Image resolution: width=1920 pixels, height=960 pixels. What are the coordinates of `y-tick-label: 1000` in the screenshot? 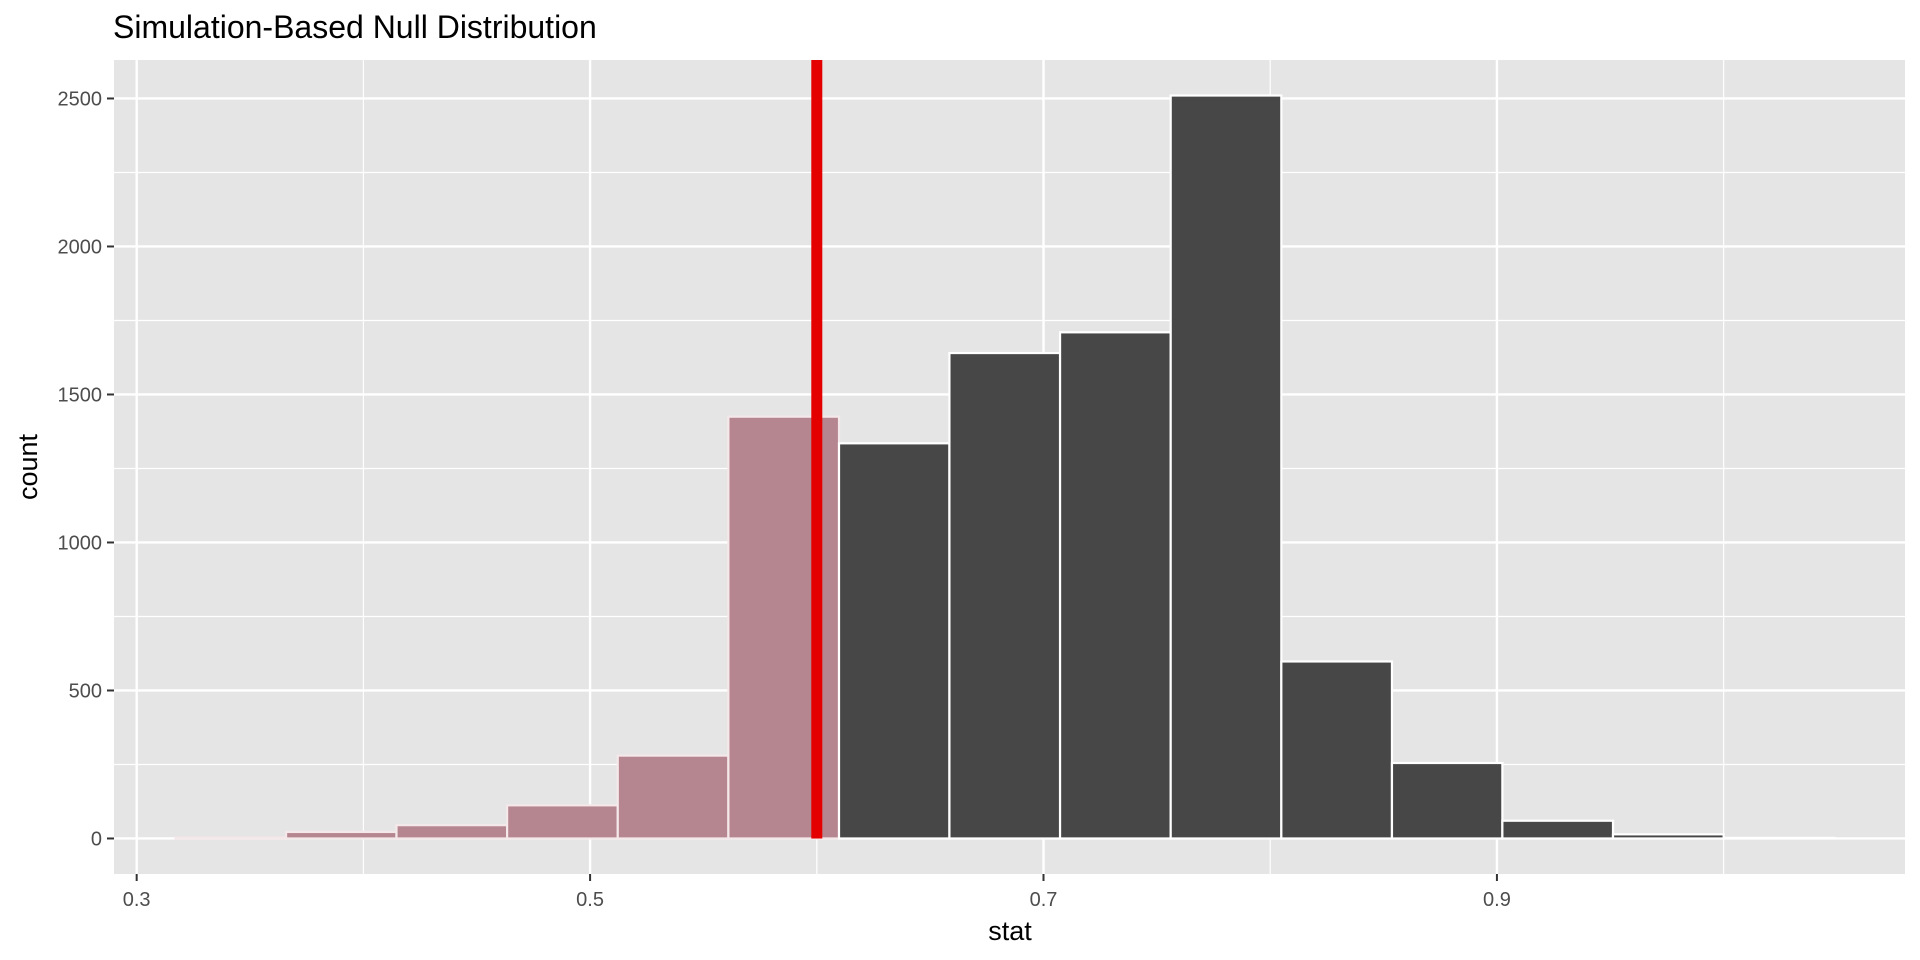 It's located at (80, 543).